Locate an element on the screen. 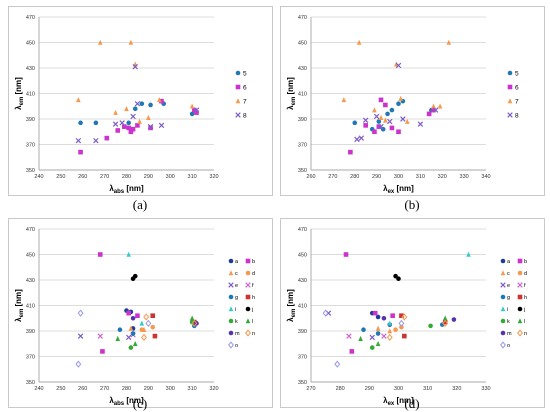  caption-c: (c) is located at coordinates (140, 403).